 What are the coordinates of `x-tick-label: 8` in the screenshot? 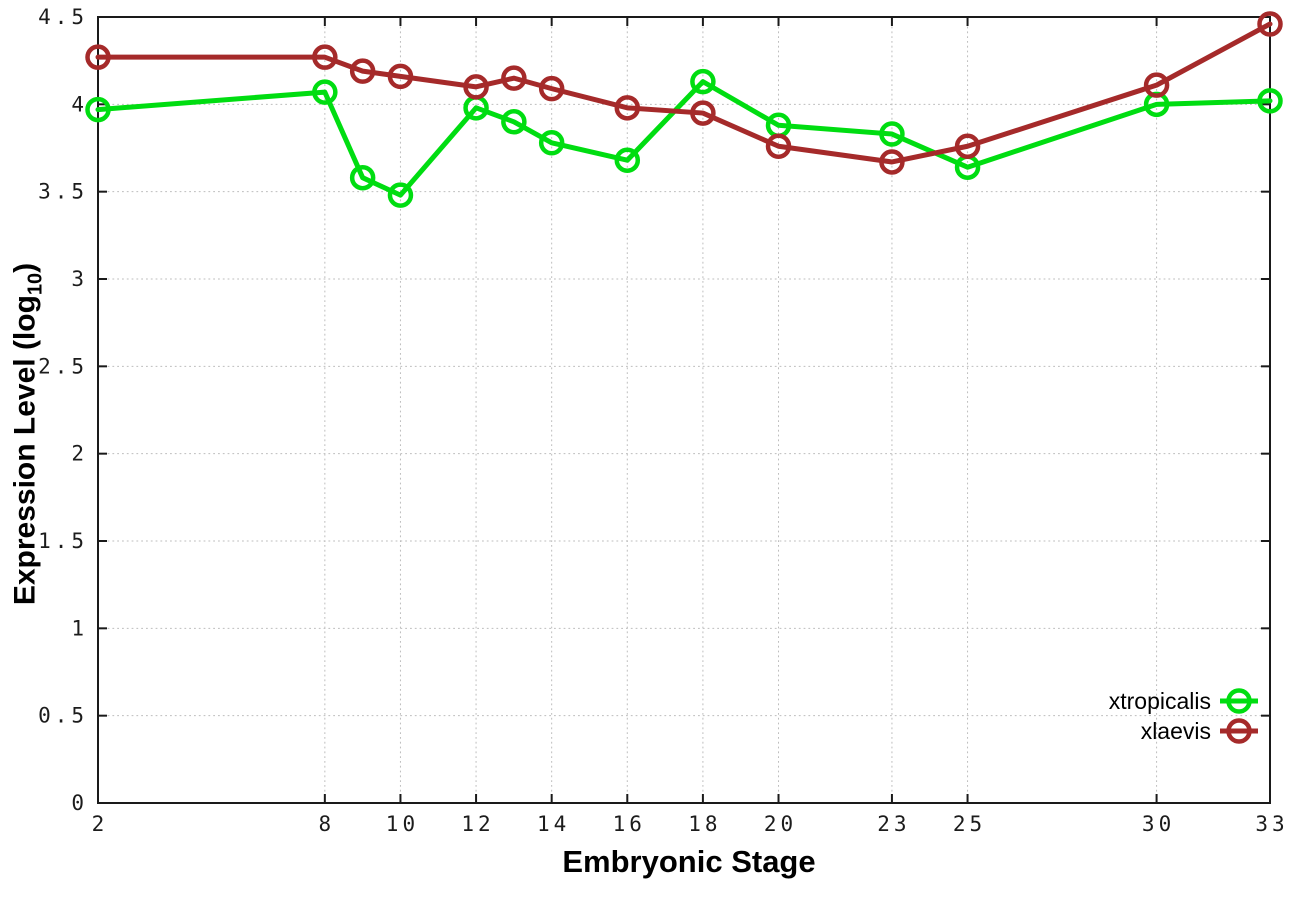 It's located at (327, 824).